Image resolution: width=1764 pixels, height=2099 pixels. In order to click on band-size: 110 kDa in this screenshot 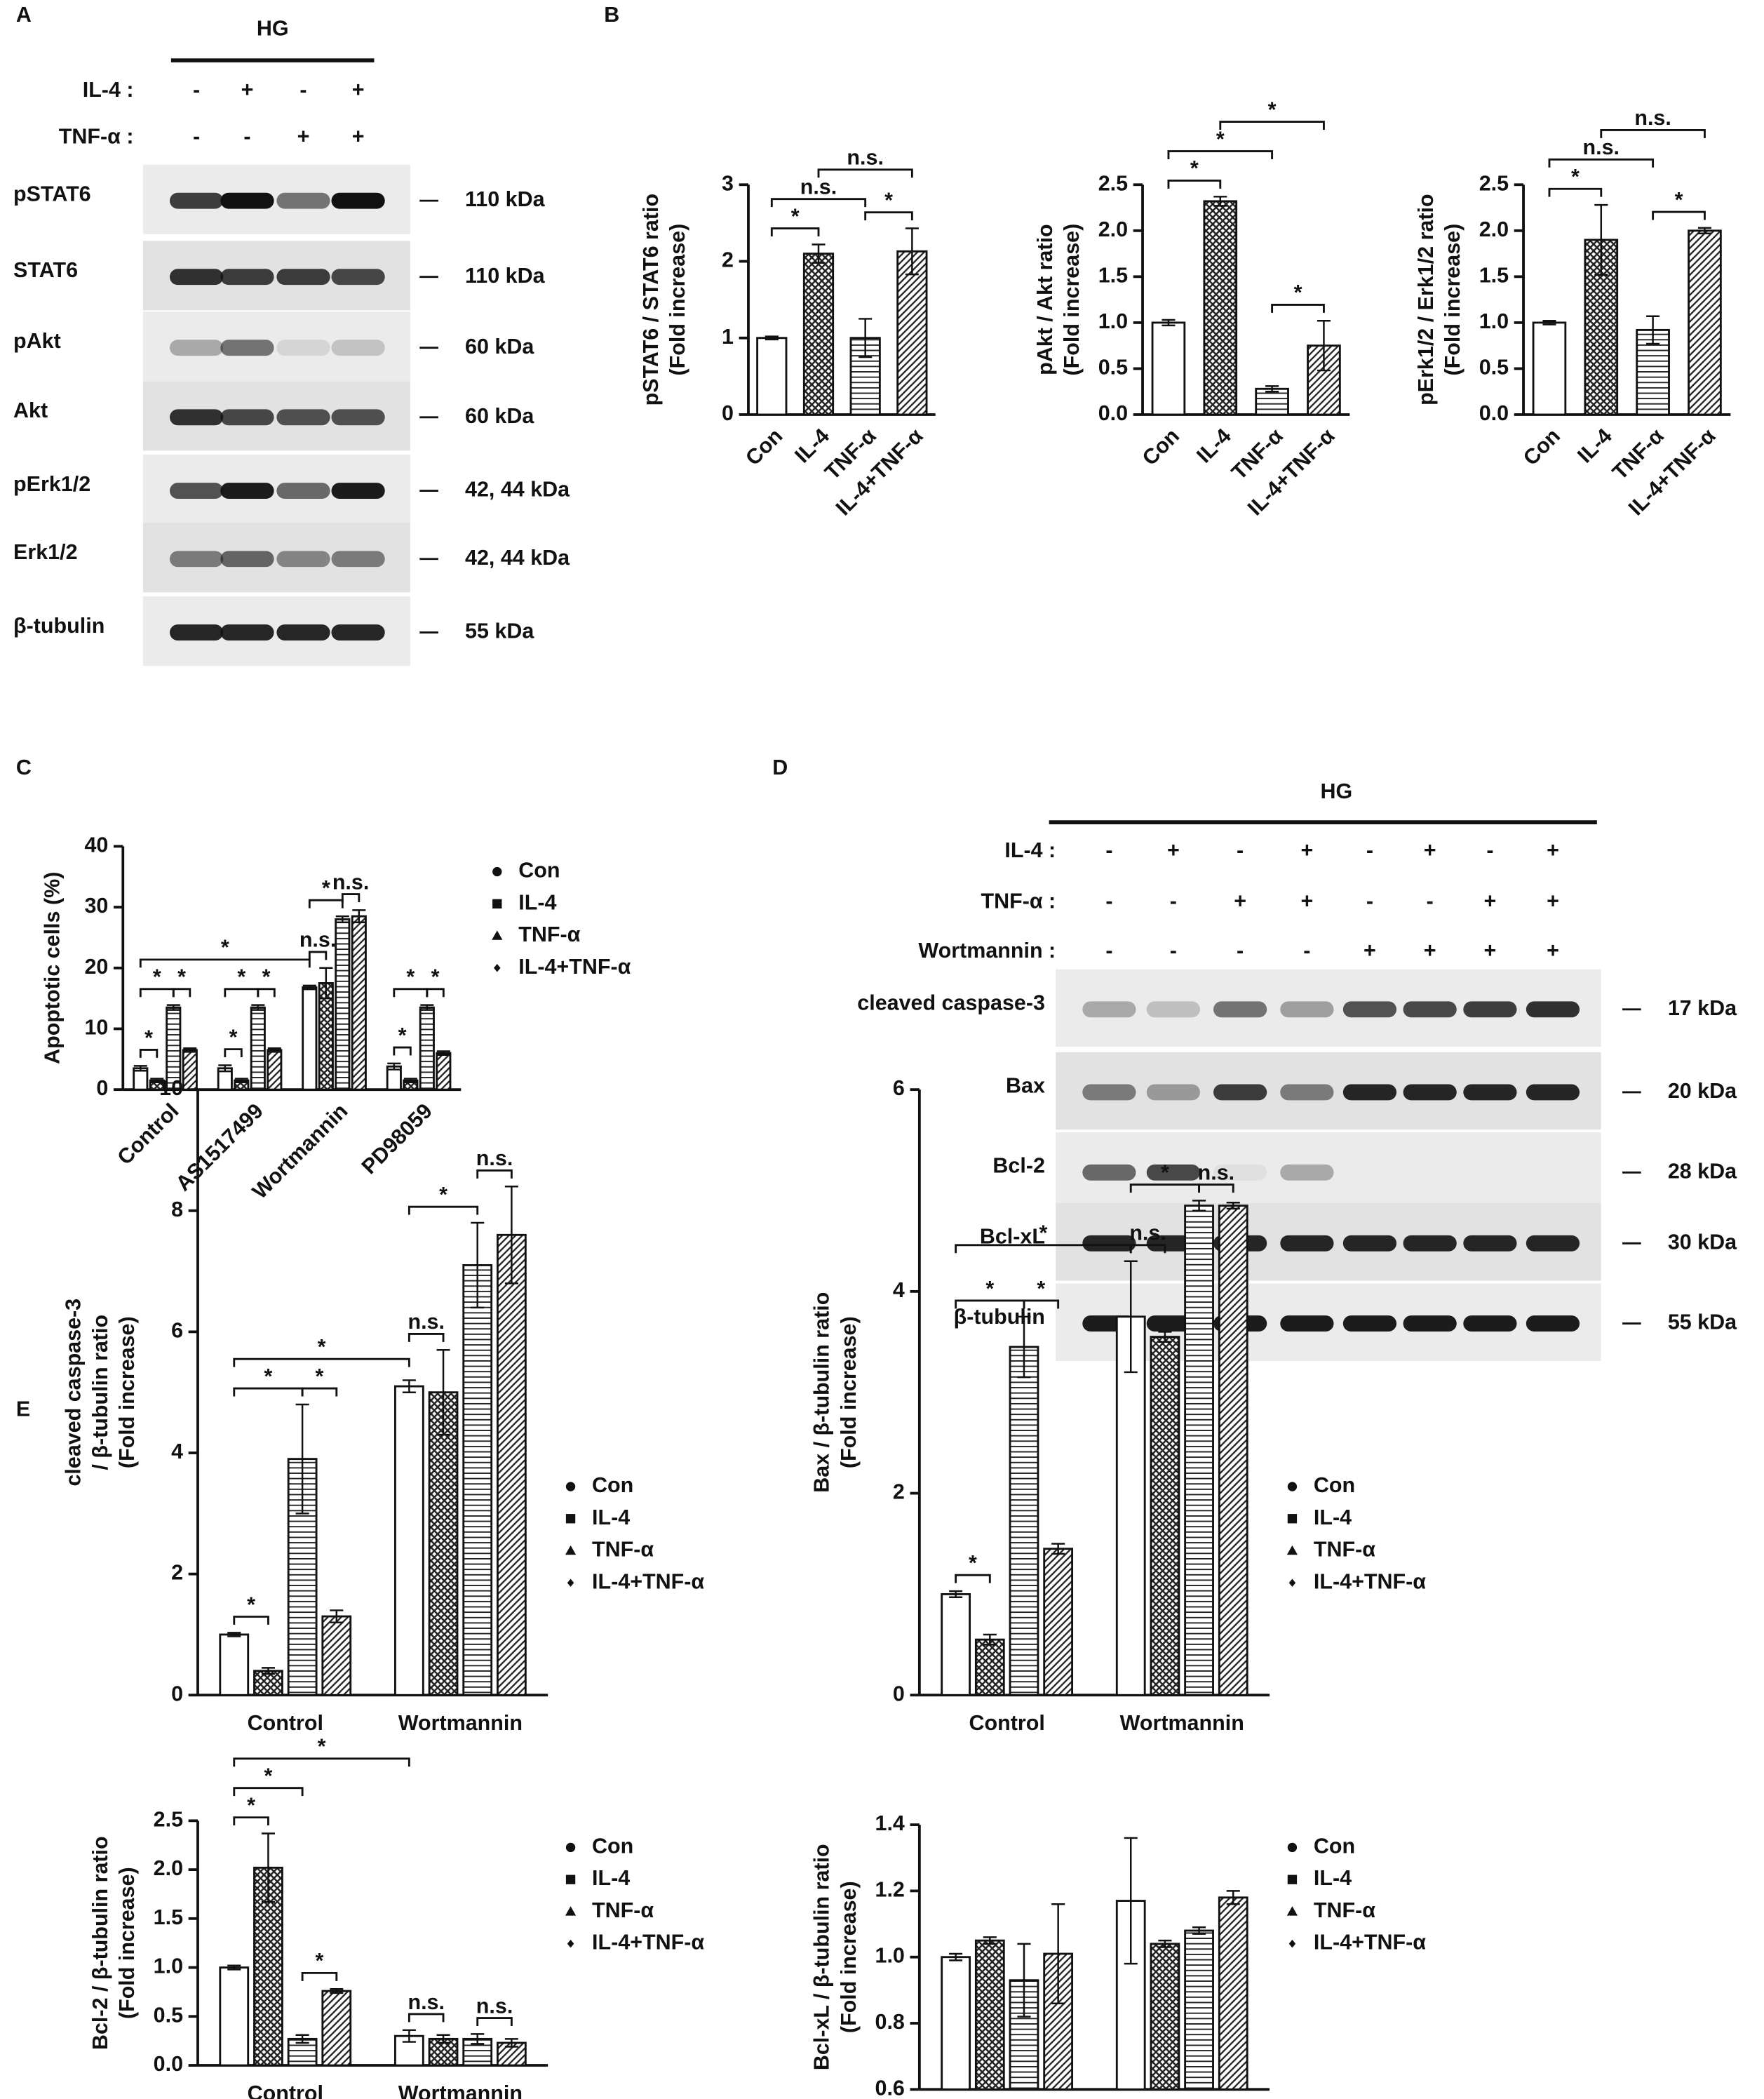, I will do `click(505, 276)`.